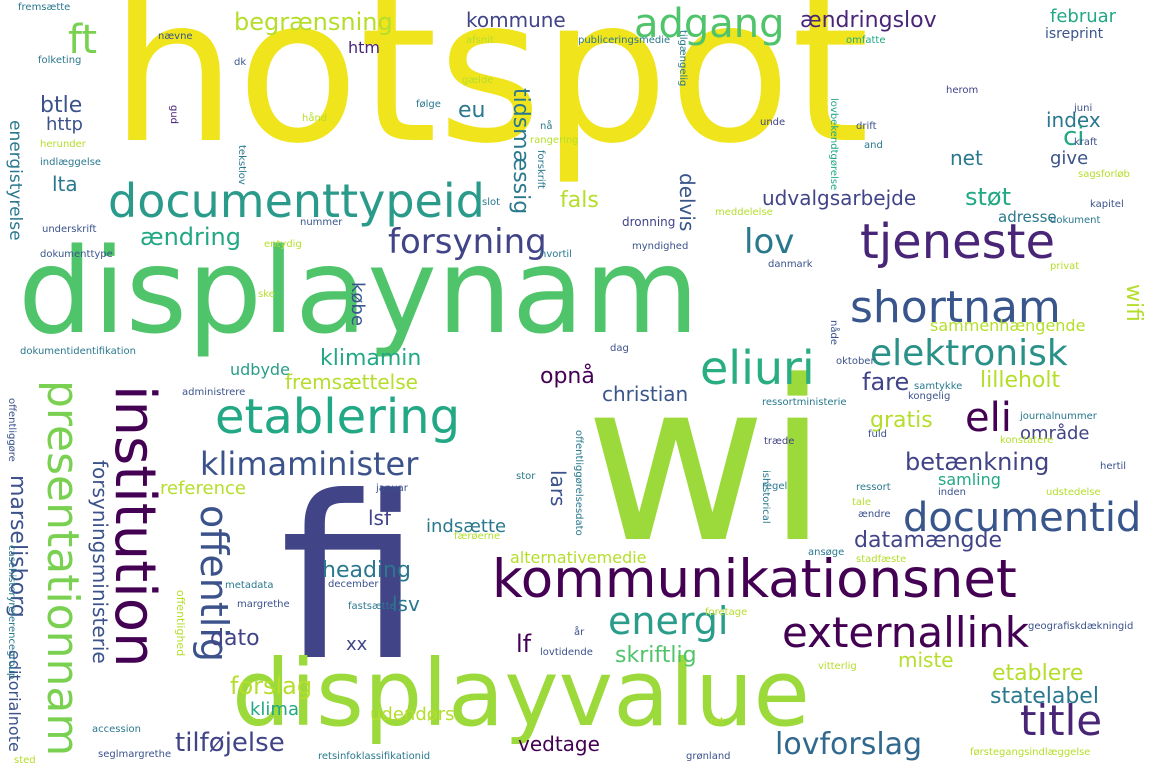  What do you see at coordinates (17, 546) in the screenshot?
I see `word-marselisborg: marselisborg` at bounding box center [17, 546].